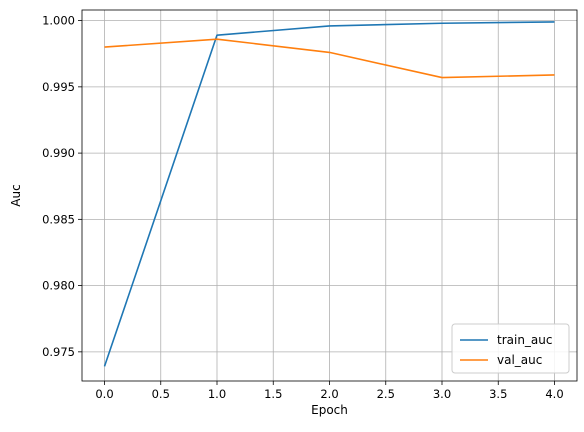 The image size is (584, 432). What do you see at coordinates (58, 21) in the screenshot?
I see `y-tick-label: 1.000` at bounding box center [58, 21].